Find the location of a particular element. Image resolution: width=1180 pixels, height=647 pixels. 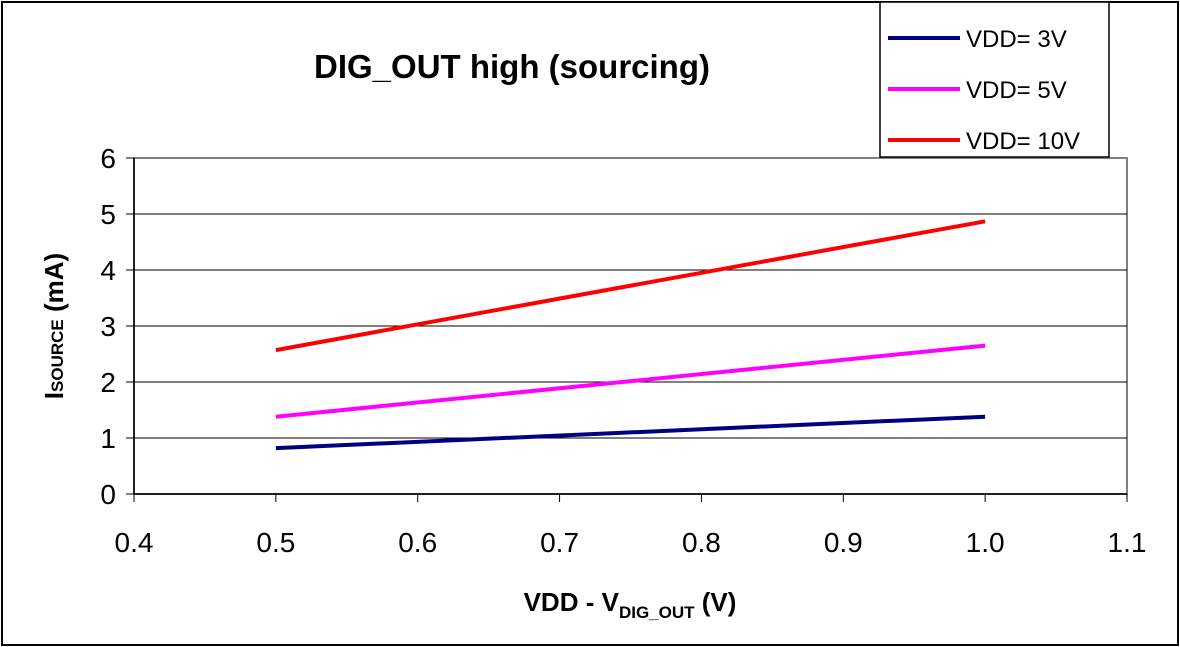

x-tick-label: 0.5 is located at coordinates (275, 542).